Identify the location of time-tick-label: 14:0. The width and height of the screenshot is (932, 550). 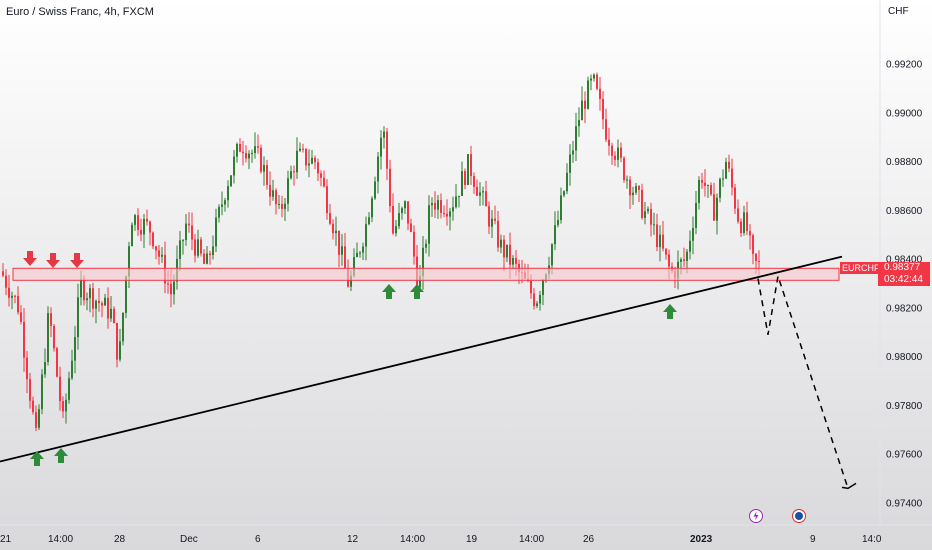
(872, 539).